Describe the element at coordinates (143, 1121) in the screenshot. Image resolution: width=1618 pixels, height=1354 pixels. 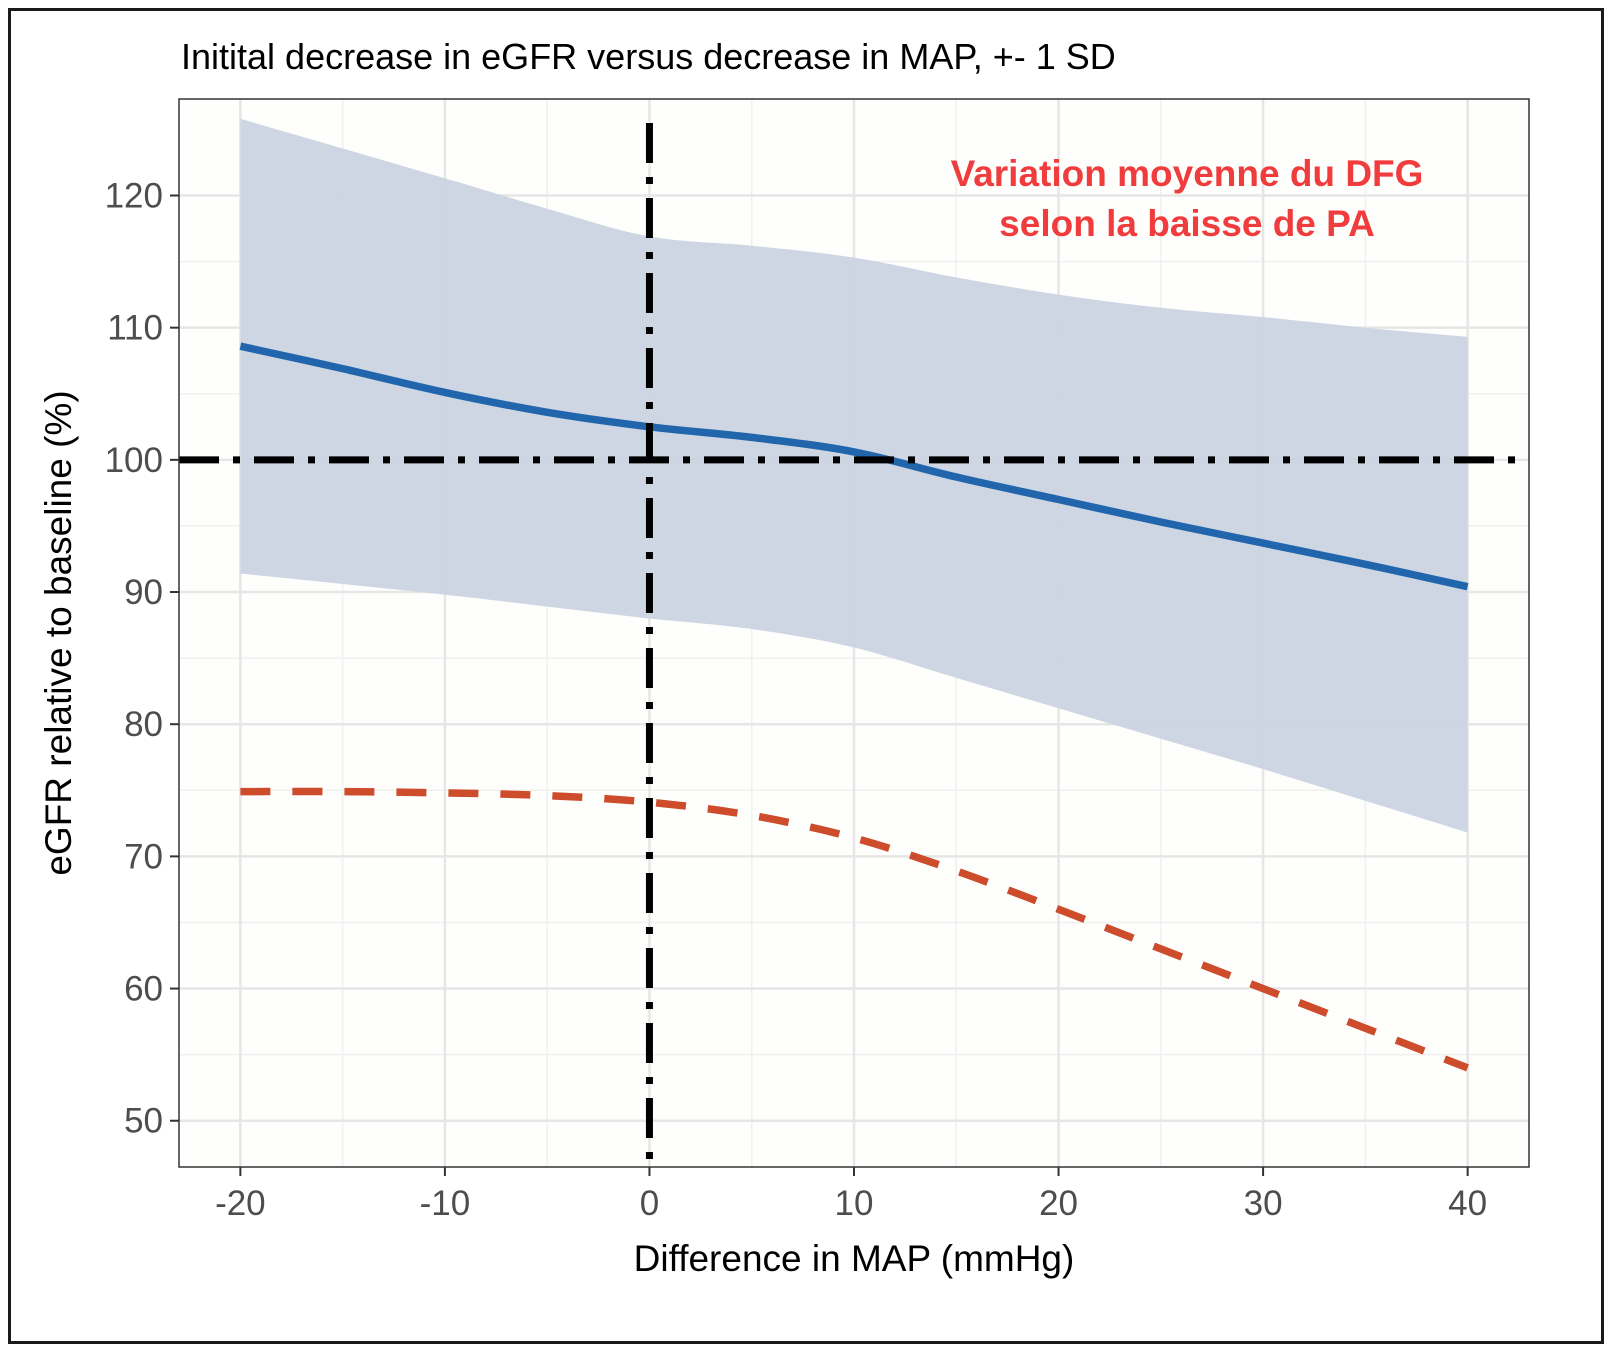
I see `y-tick-label: 50` at that location.